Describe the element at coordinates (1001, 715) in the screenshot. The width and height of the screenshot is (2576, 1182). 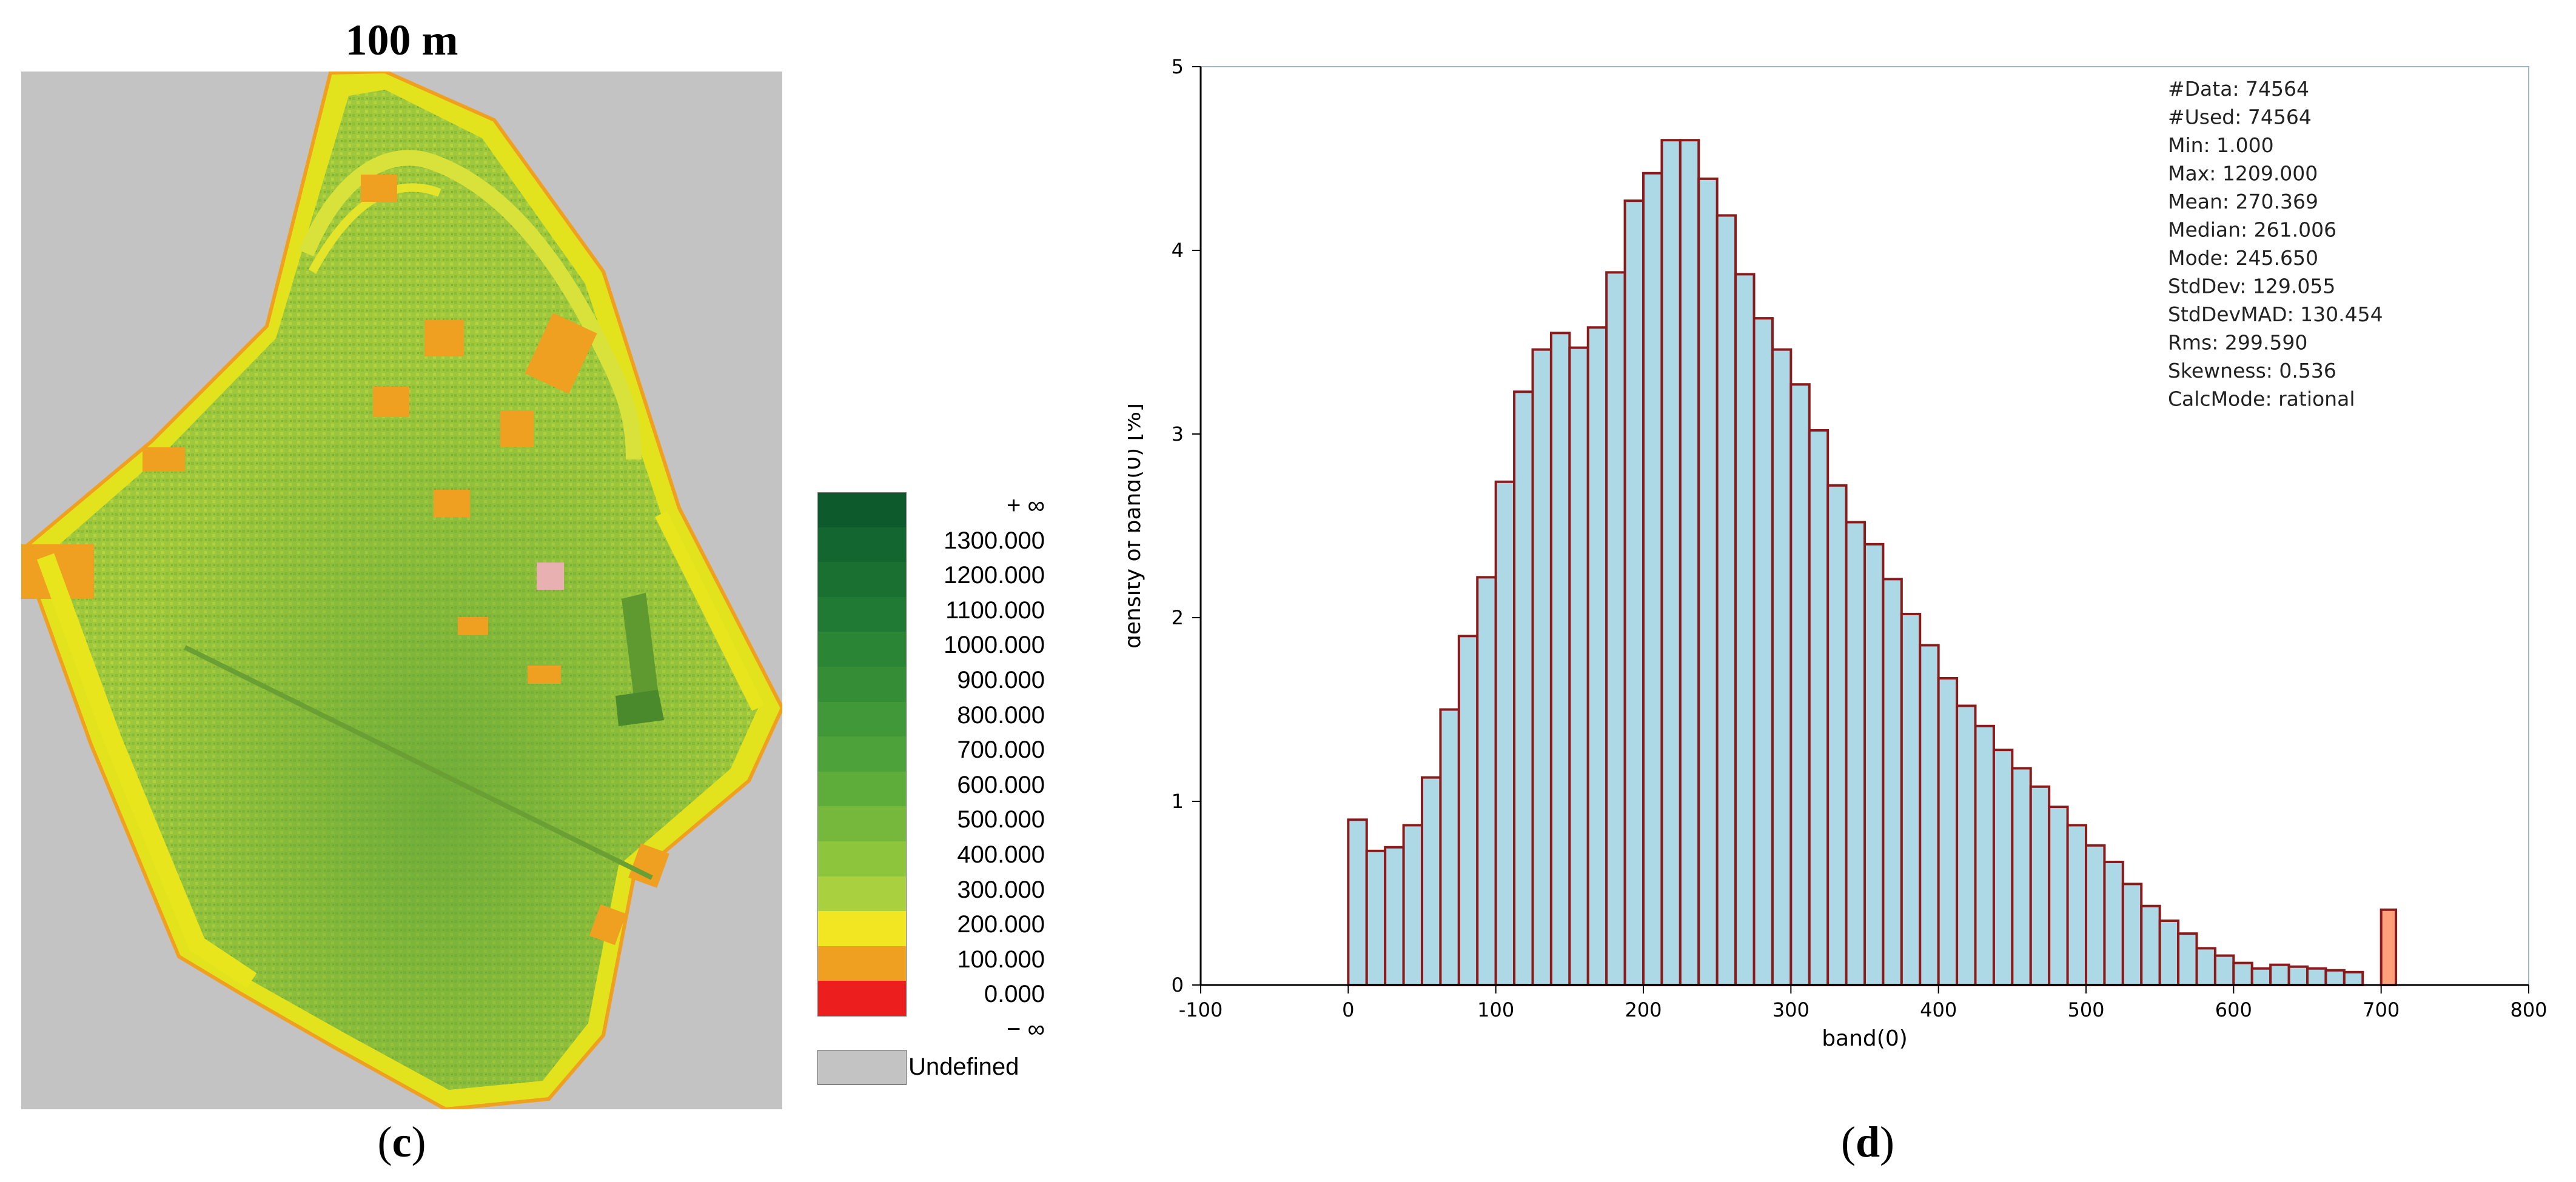
I see `legend-label: 800.000` at that location.